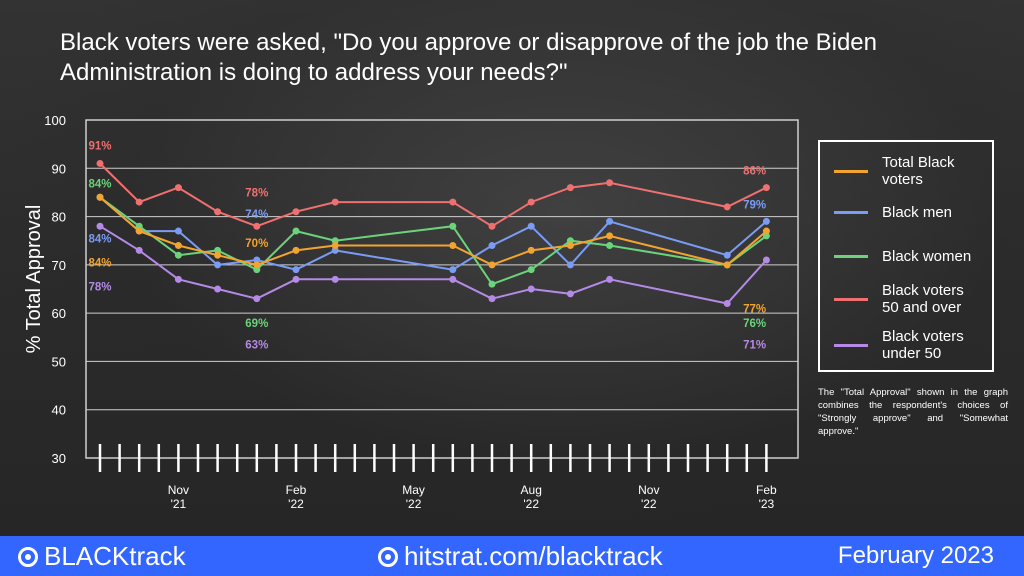  I want to click on legend-swatch-women, so click(851, 256).